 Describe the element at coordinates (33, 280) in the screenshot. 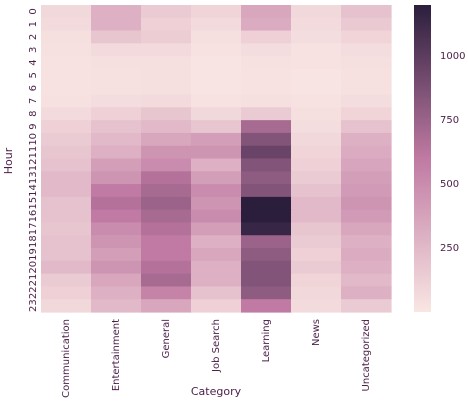

I see `y-tick-label: 21` at that location.